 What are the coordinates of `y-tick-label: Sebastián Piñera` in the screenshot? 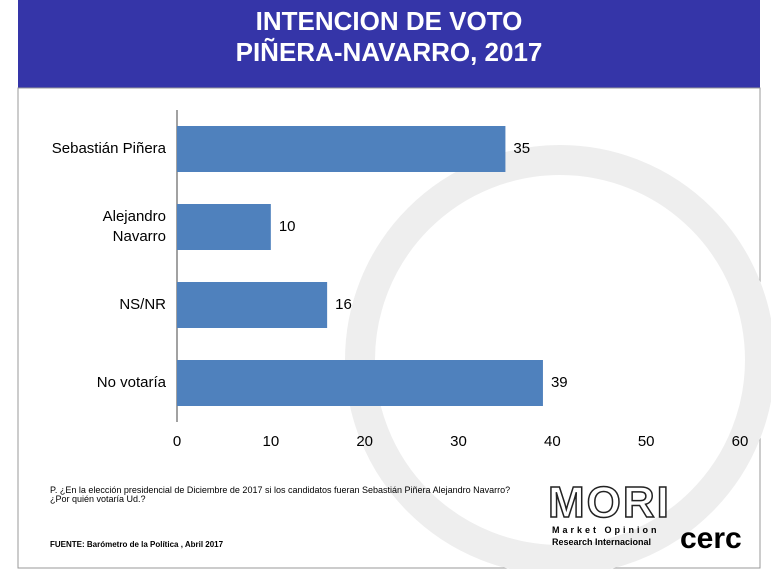 It's located at (108, 148).